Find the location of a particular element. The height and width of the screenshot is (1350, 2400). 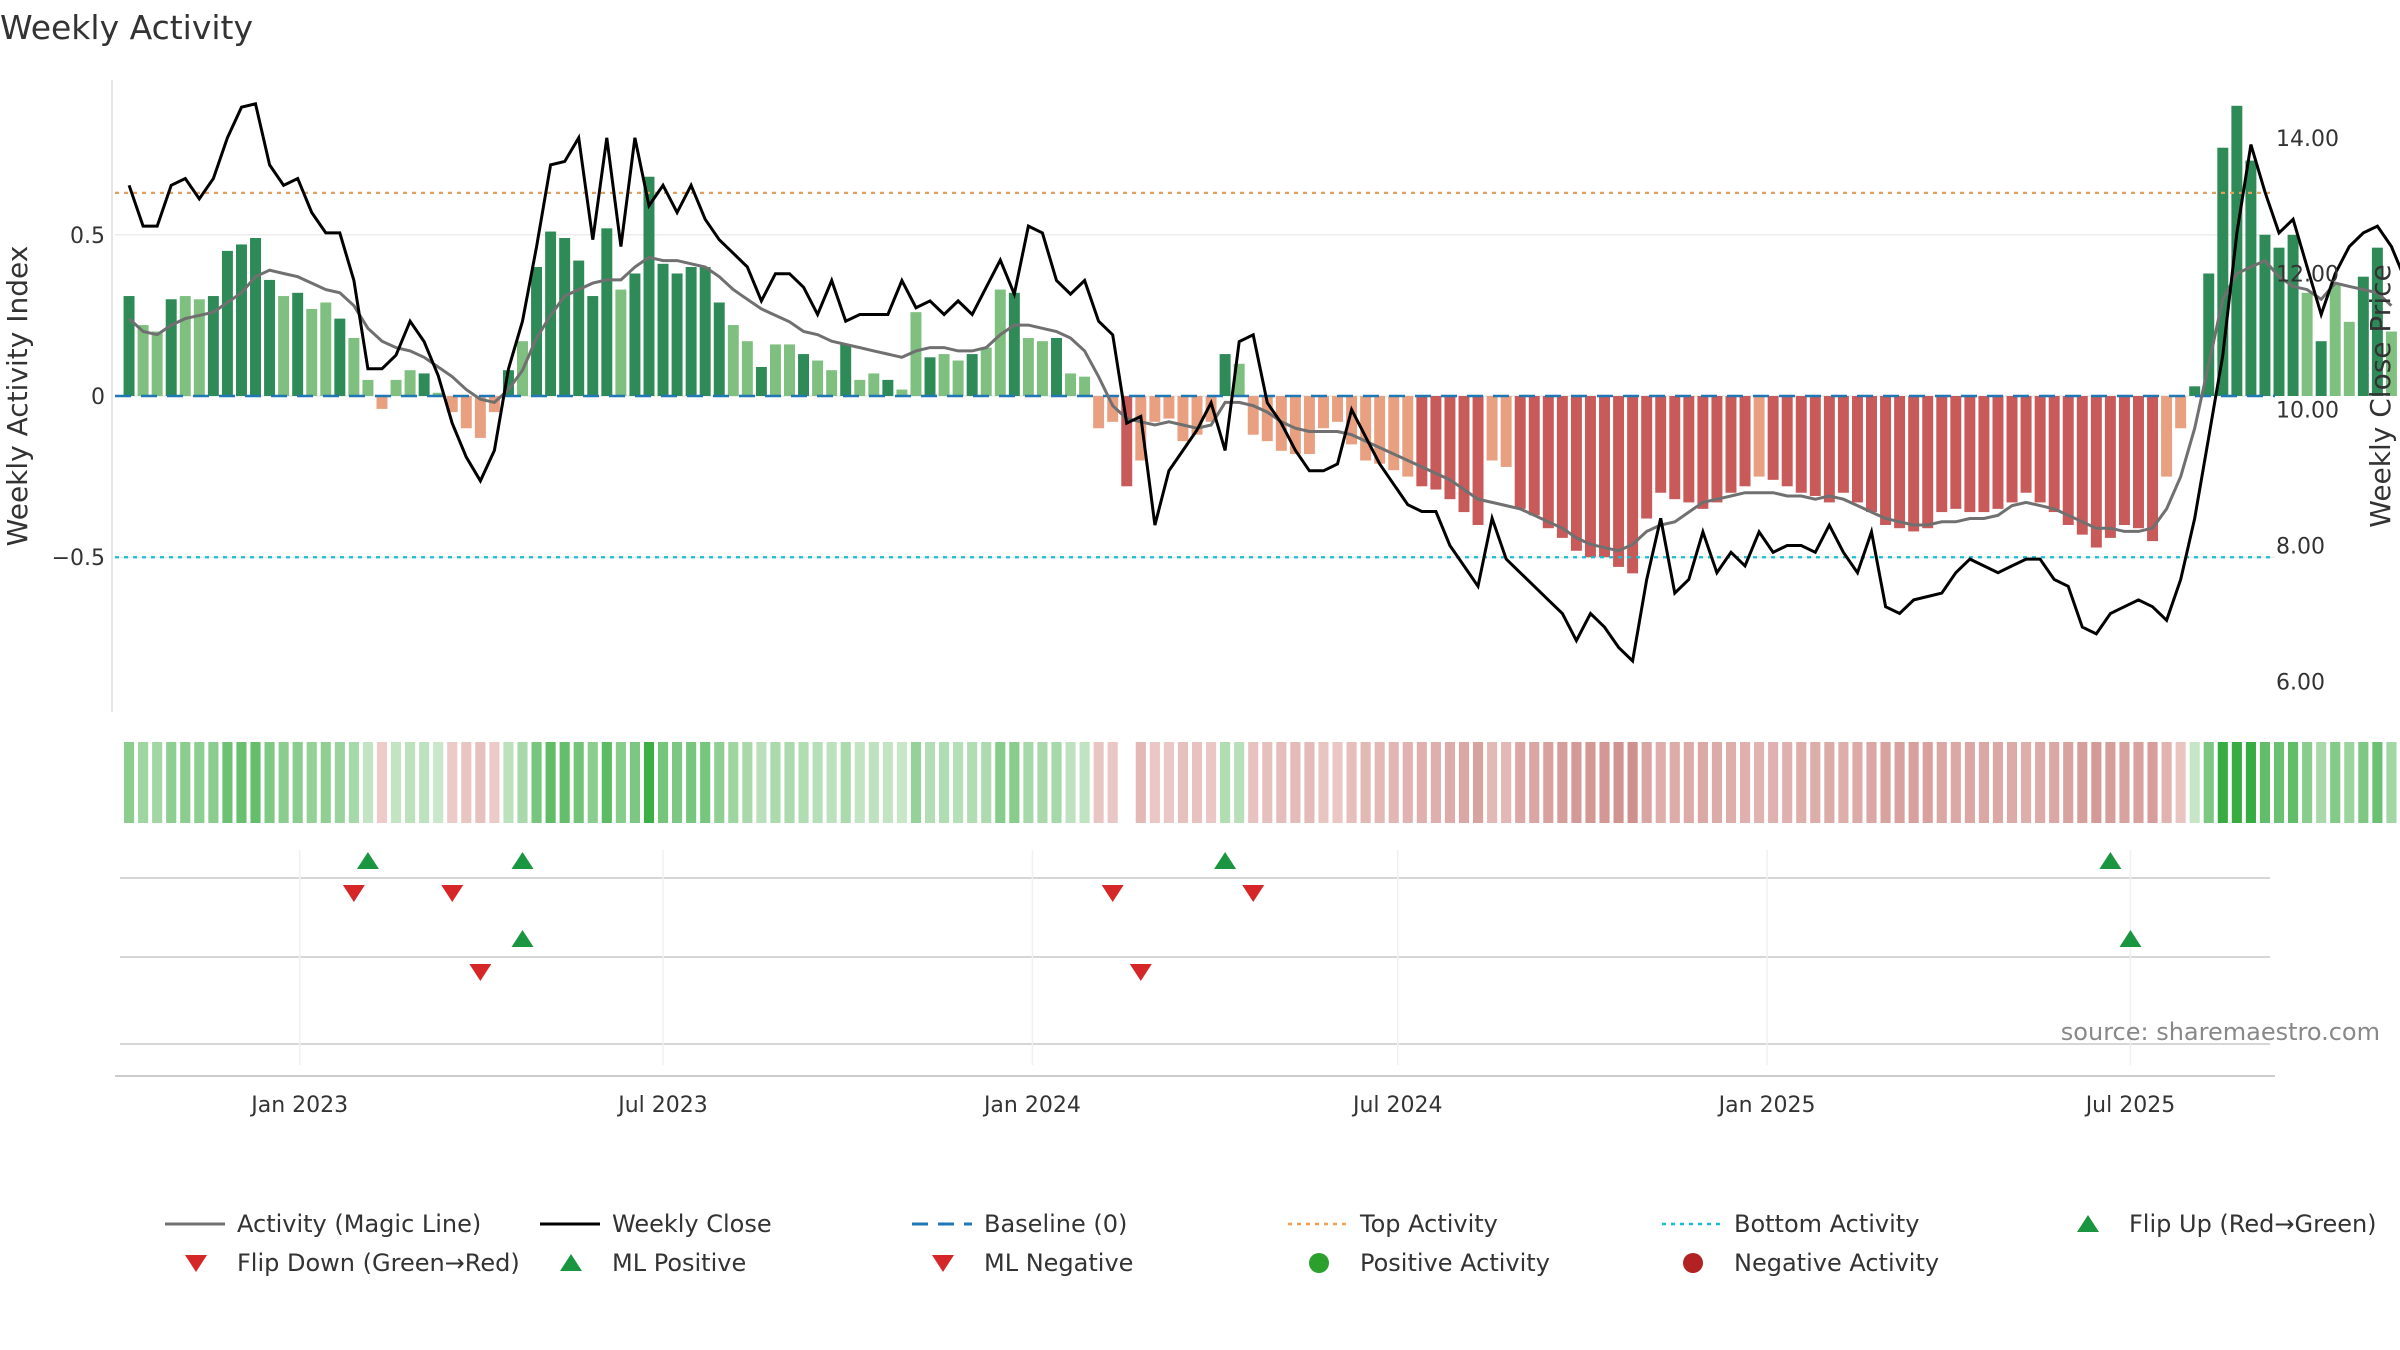

y-tick-label: 0.5 is located at coordinates (87, 236).